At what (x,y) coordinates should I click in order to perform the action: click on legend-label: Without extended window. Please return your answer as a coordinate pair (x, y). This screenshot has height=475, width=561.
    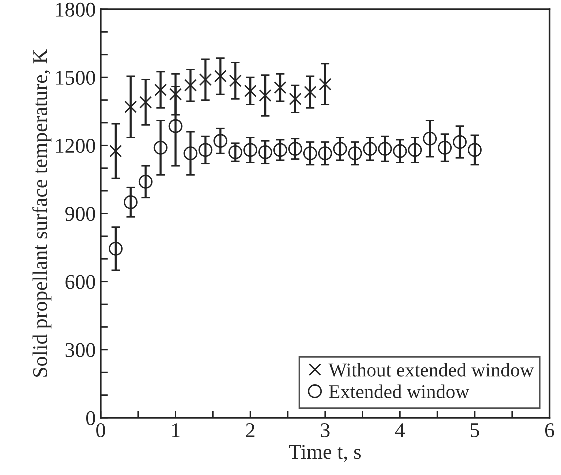
    Looking at the image, I should click on (431, 370).